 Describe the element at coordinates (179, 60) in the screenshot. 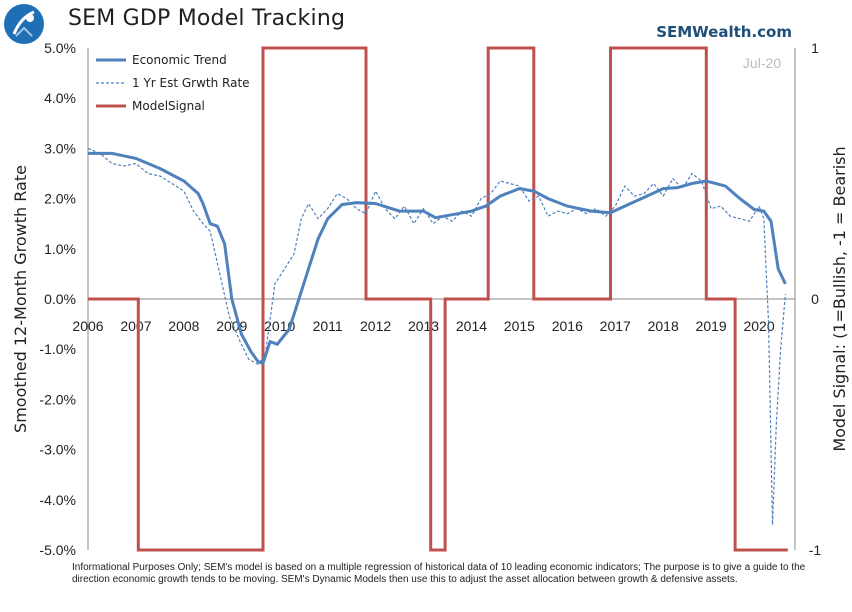

I see `legend-label-trend: Economic Trend` at that location.